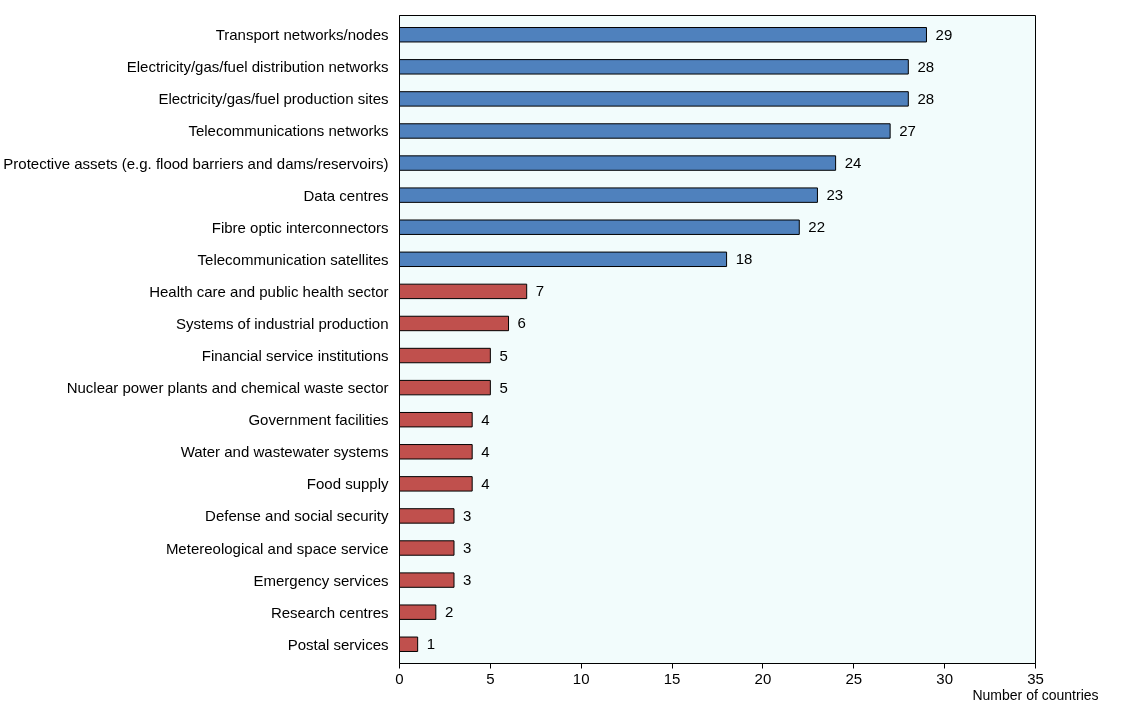 This screenshot has width=1142, height=714. Describe the element at coordinates (521, 323) in the screenshot. I see `data-label: 6` at that location.